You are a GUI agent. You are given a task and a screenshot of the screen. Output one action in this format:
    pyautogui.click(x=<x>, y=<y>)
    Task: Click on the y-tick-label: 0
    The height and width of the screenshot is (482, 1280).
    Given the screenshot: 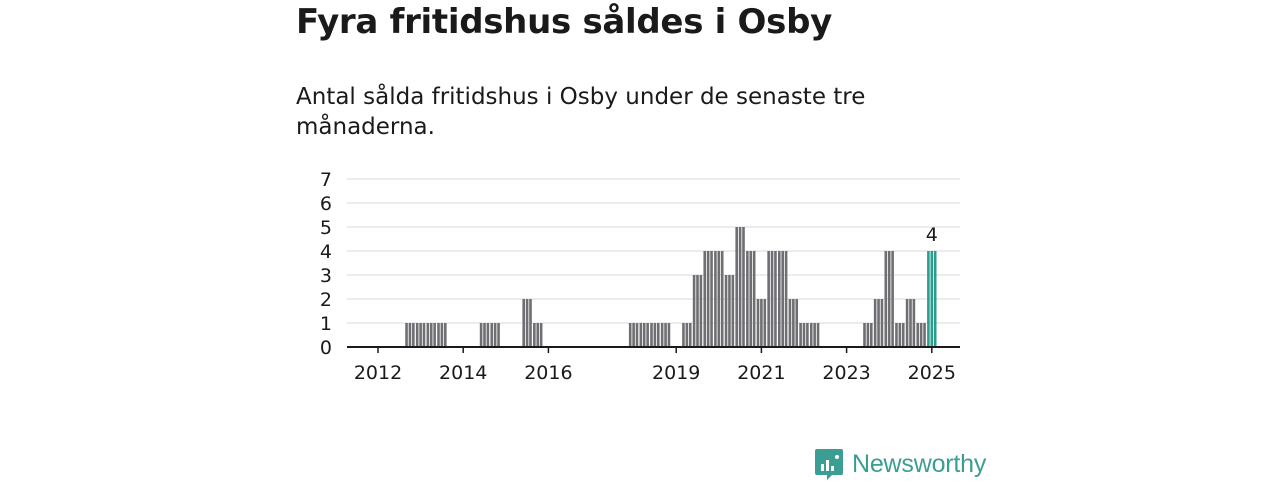 What is the action you would take?
    pyautogui.click(x=326, y=348)
    